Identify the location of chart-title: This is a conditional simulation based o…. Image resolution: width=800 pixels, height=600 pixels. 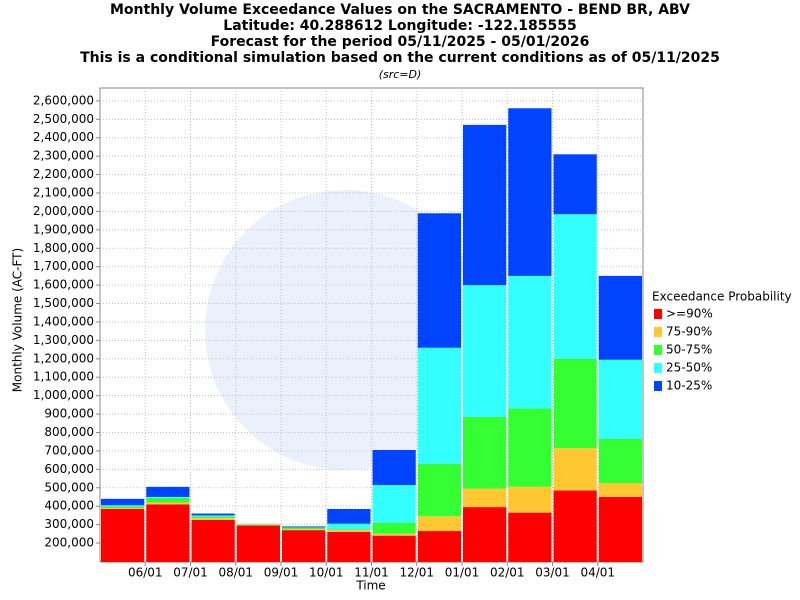
(400, 58).